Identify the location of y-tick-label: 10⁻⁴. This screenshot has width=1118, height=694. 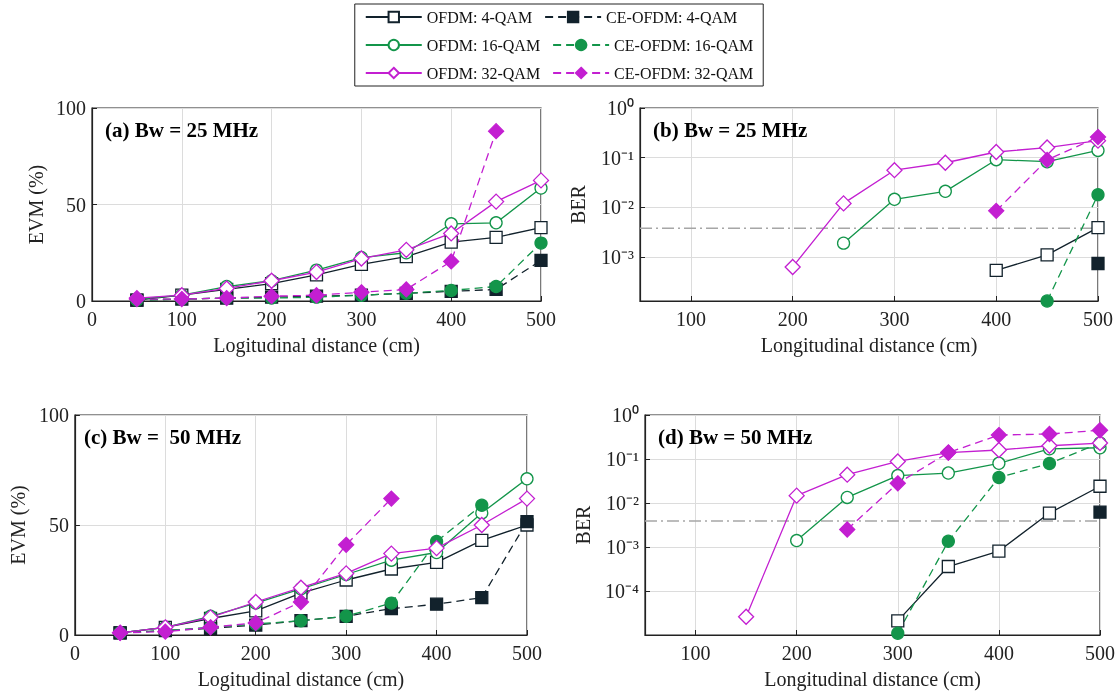
(622, 591).